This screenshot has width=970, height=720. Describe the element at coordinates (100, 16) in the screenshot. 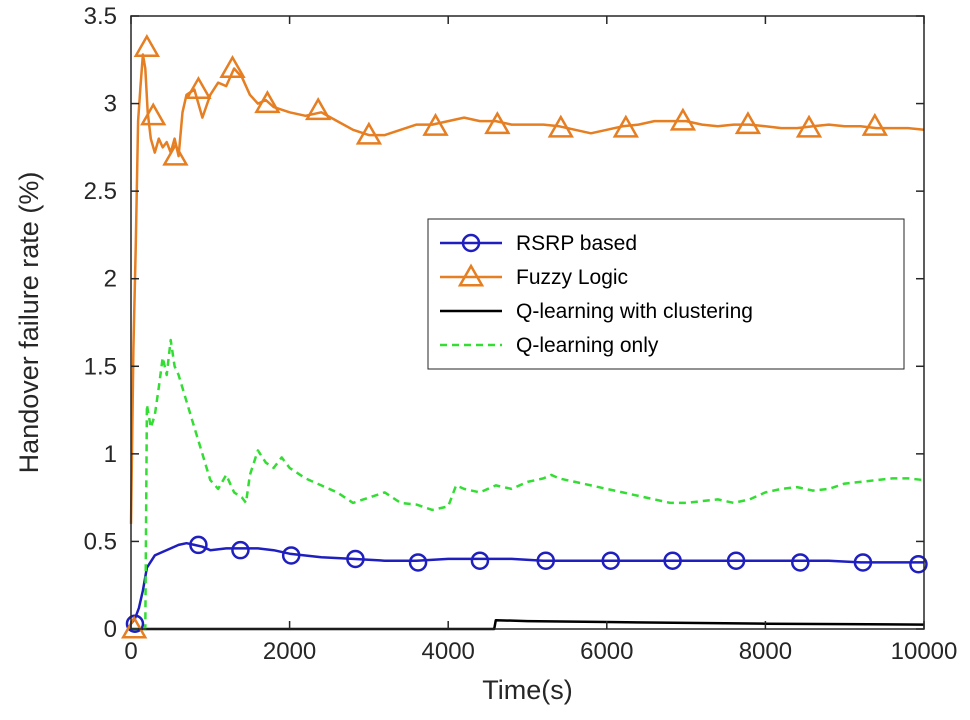

I see `y-tick-label: 3.5` at that location.